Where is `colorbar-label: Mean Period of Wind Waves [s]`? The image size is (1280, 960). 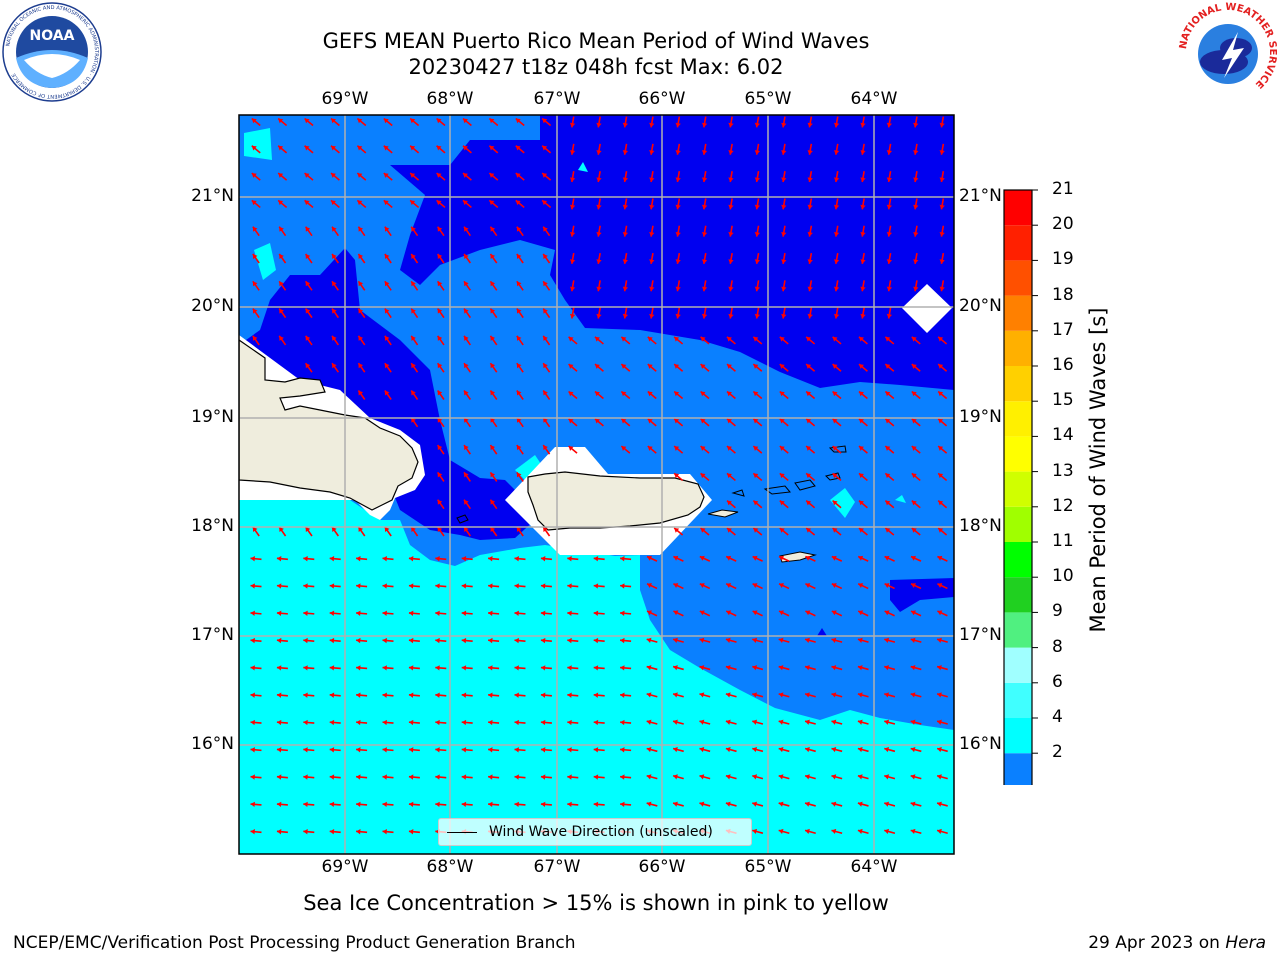
colorbar-label: Mean Period of Wind Waves [s] is located at coordinates (1098, 470).